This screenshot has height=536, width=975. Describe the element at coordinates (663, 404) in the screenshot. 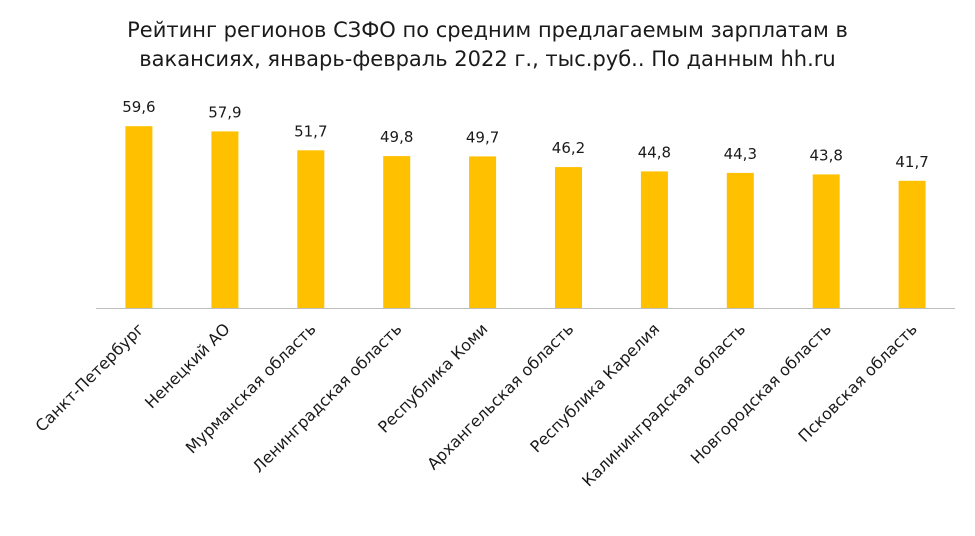

I see `category-label: Калининградская область` at that location.